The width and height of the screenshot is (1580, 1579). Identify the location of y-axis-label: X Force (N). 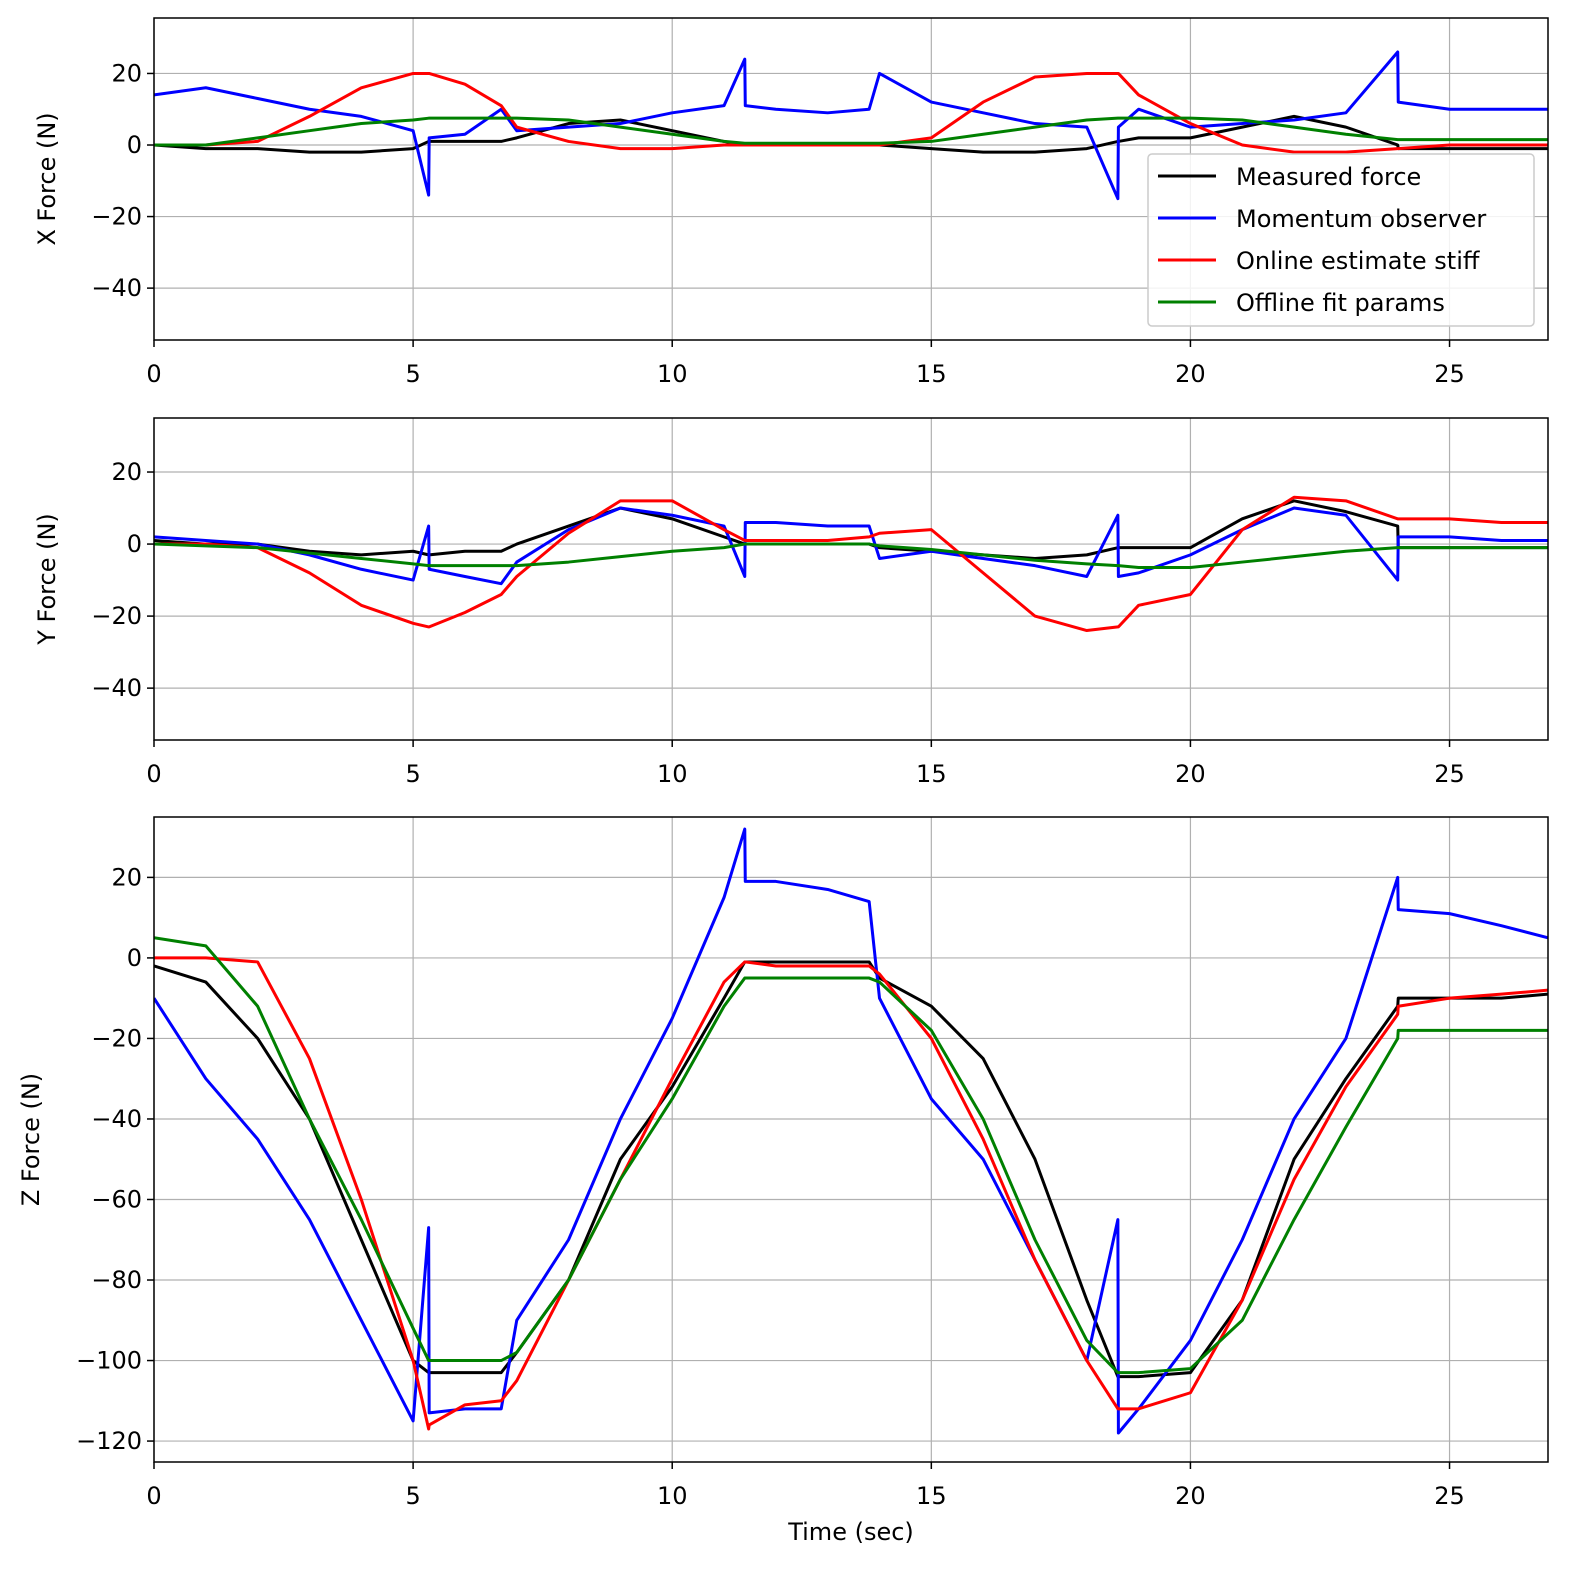
(47, 178).